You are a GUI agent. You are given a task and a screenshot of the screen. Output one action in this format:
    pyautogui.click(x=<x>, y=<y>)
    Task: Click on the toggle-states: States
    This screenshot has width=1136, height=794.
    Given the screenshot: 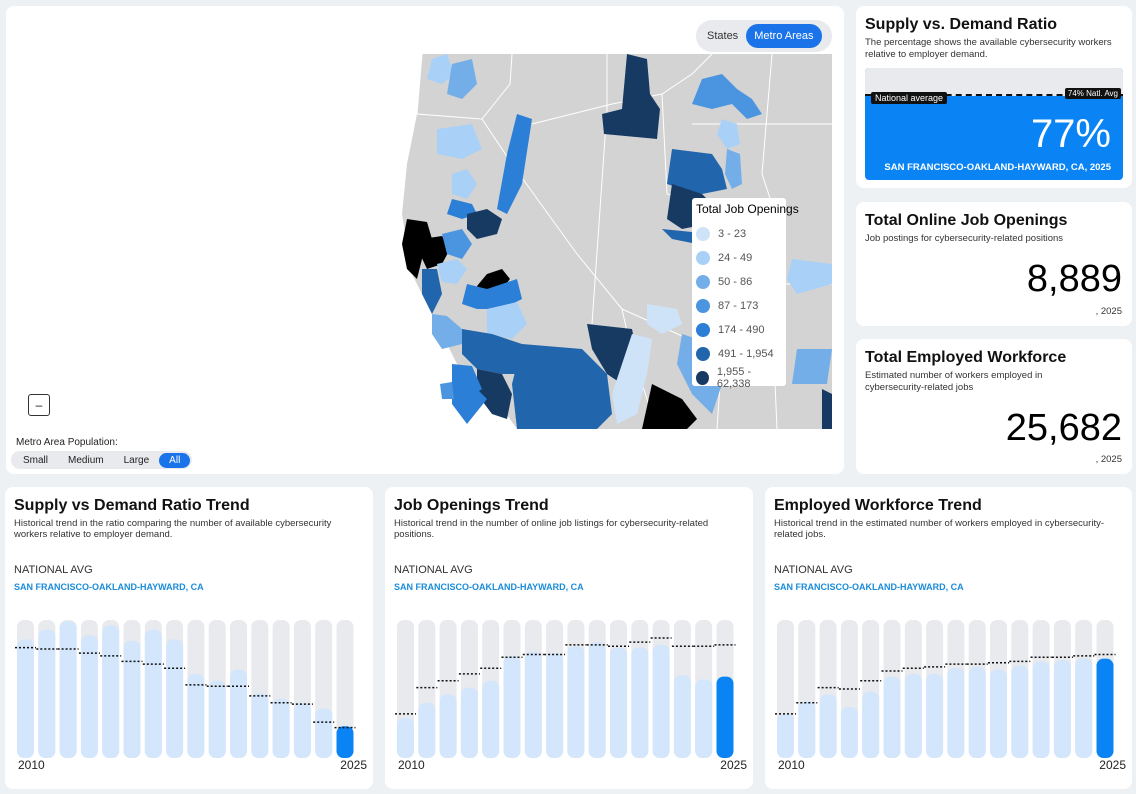 What is the action you would take?
    pyautogui.click(x=723, y=36)
    